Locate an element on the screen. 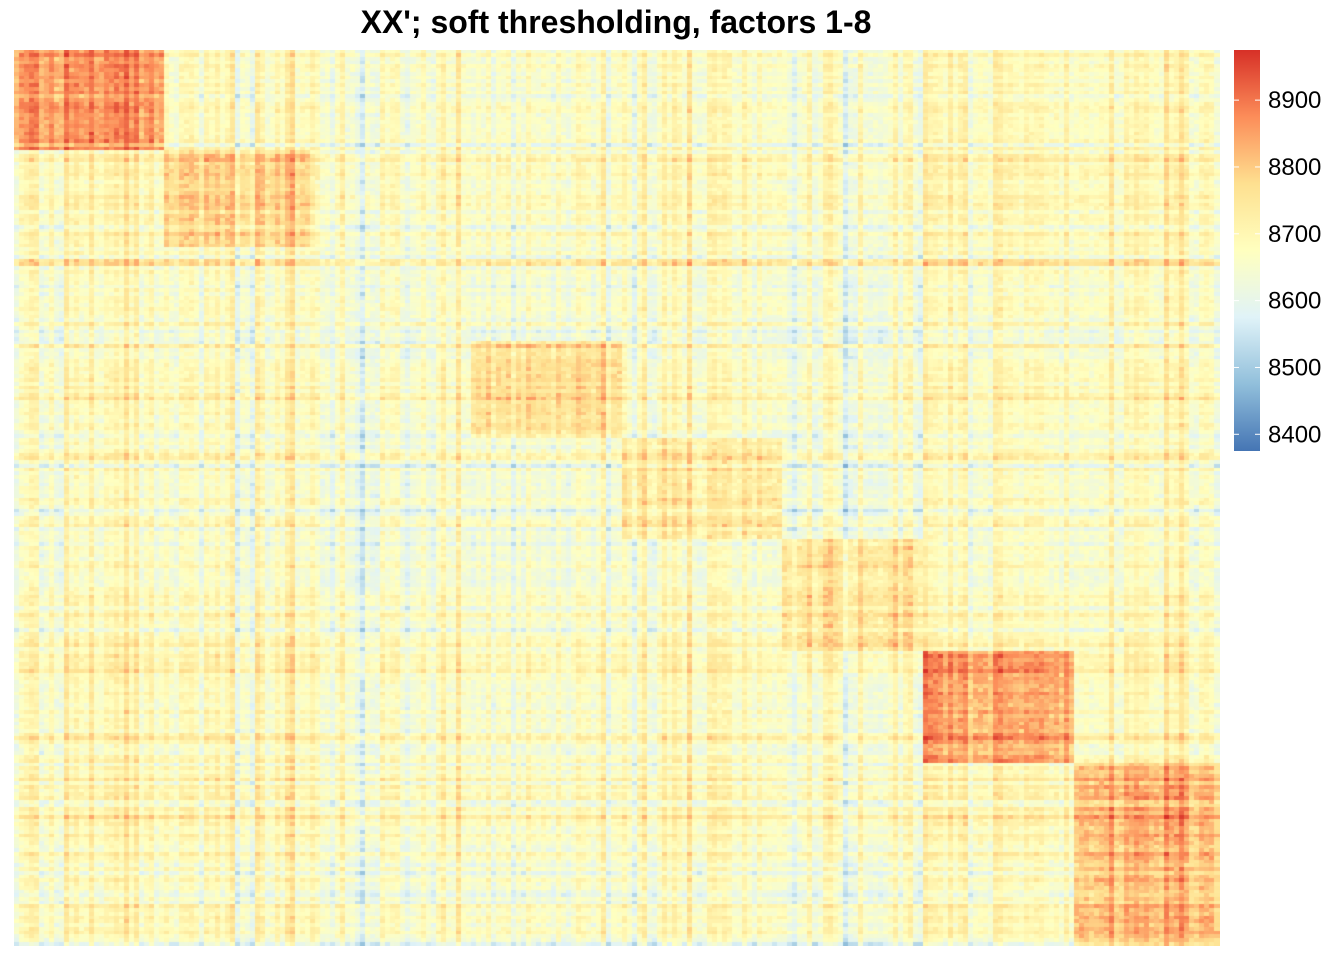 This screenshot has width=1344, height=960. colorbar is located at coordinates (1247, 250).